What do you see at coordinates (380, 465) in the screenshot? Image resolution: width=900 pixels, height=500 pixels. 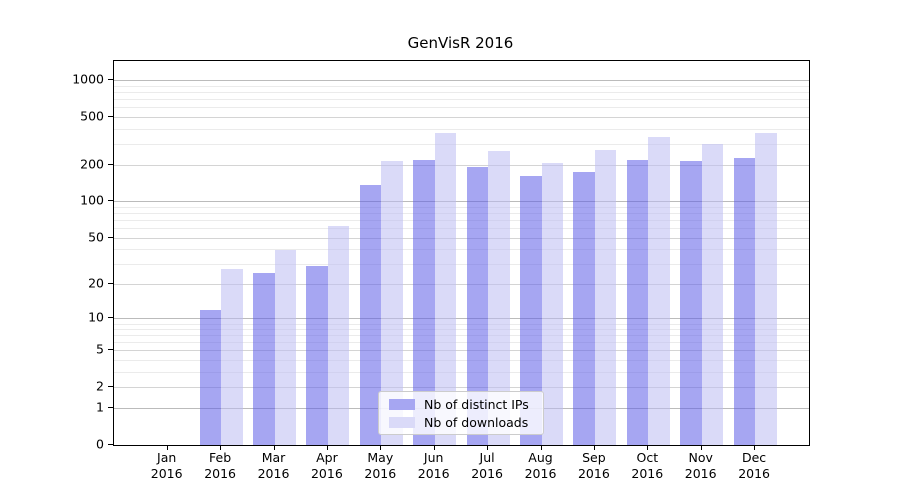 I see `x-tick-label: May 2016` at bounding box center [380, 465].